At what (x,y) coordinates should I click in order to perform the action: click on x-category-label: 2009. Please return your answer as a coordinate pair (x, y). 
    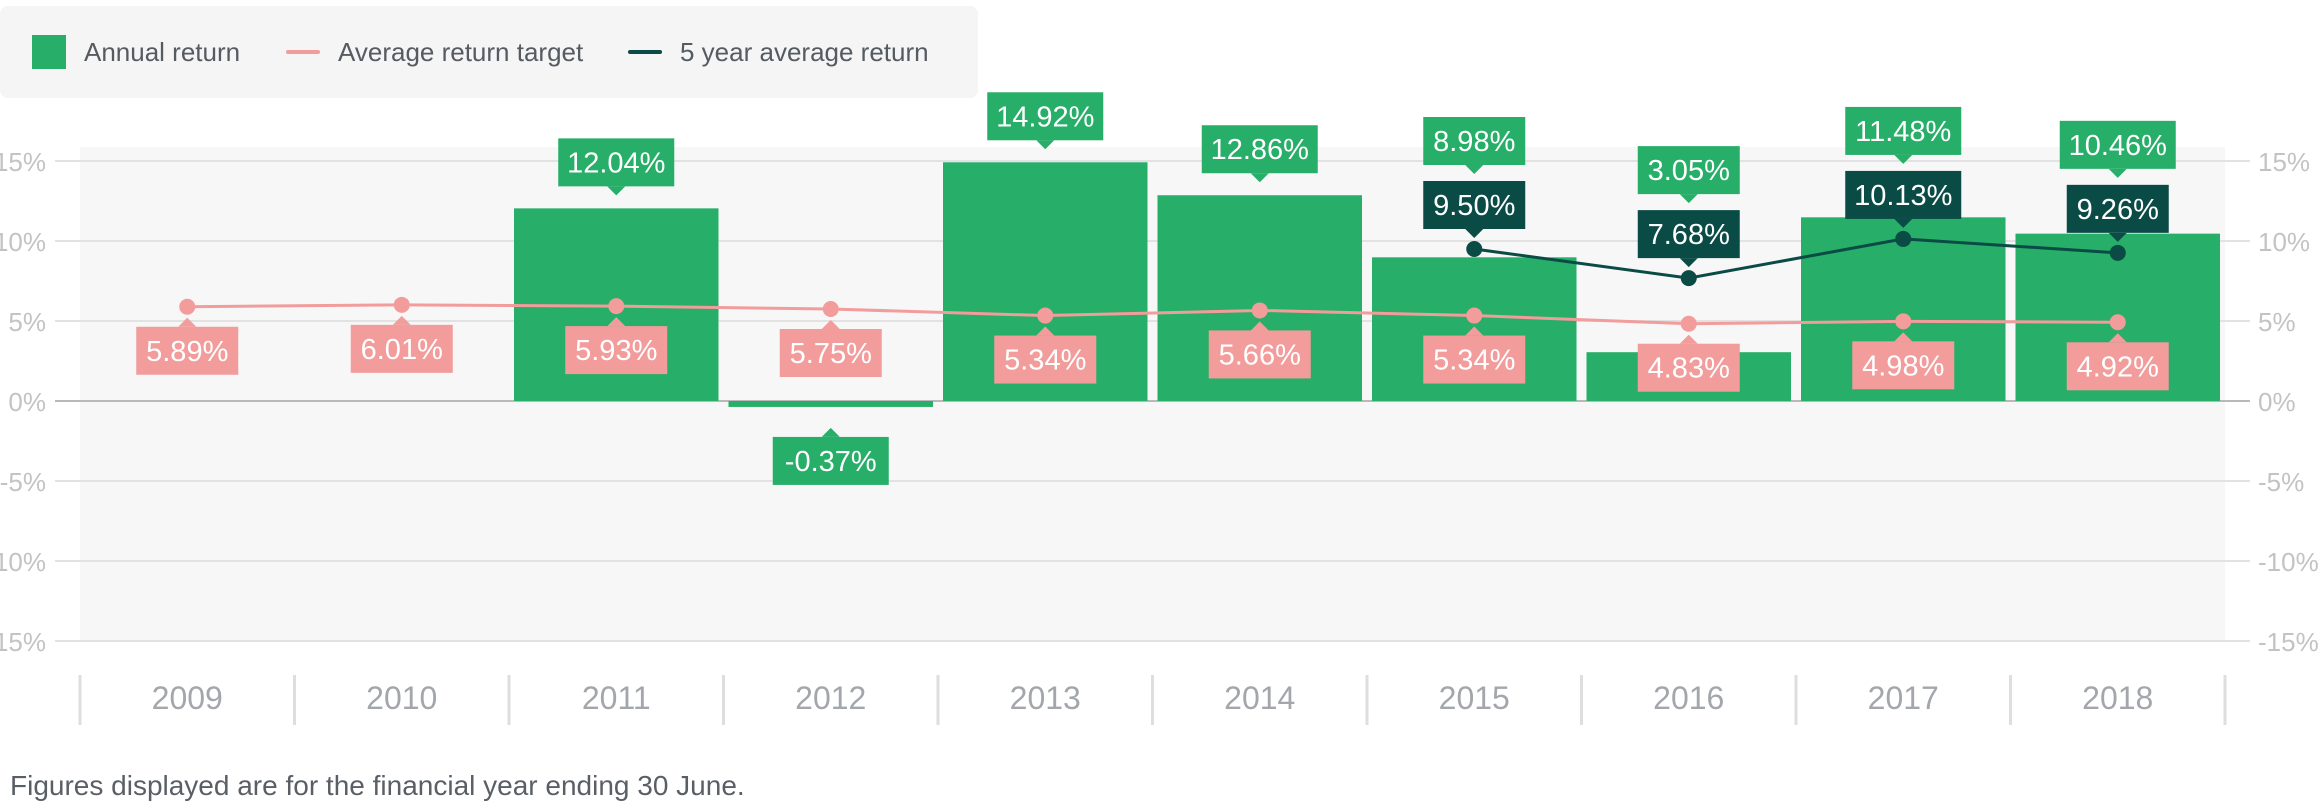
    Looking at the image, I should click on (187, 698).